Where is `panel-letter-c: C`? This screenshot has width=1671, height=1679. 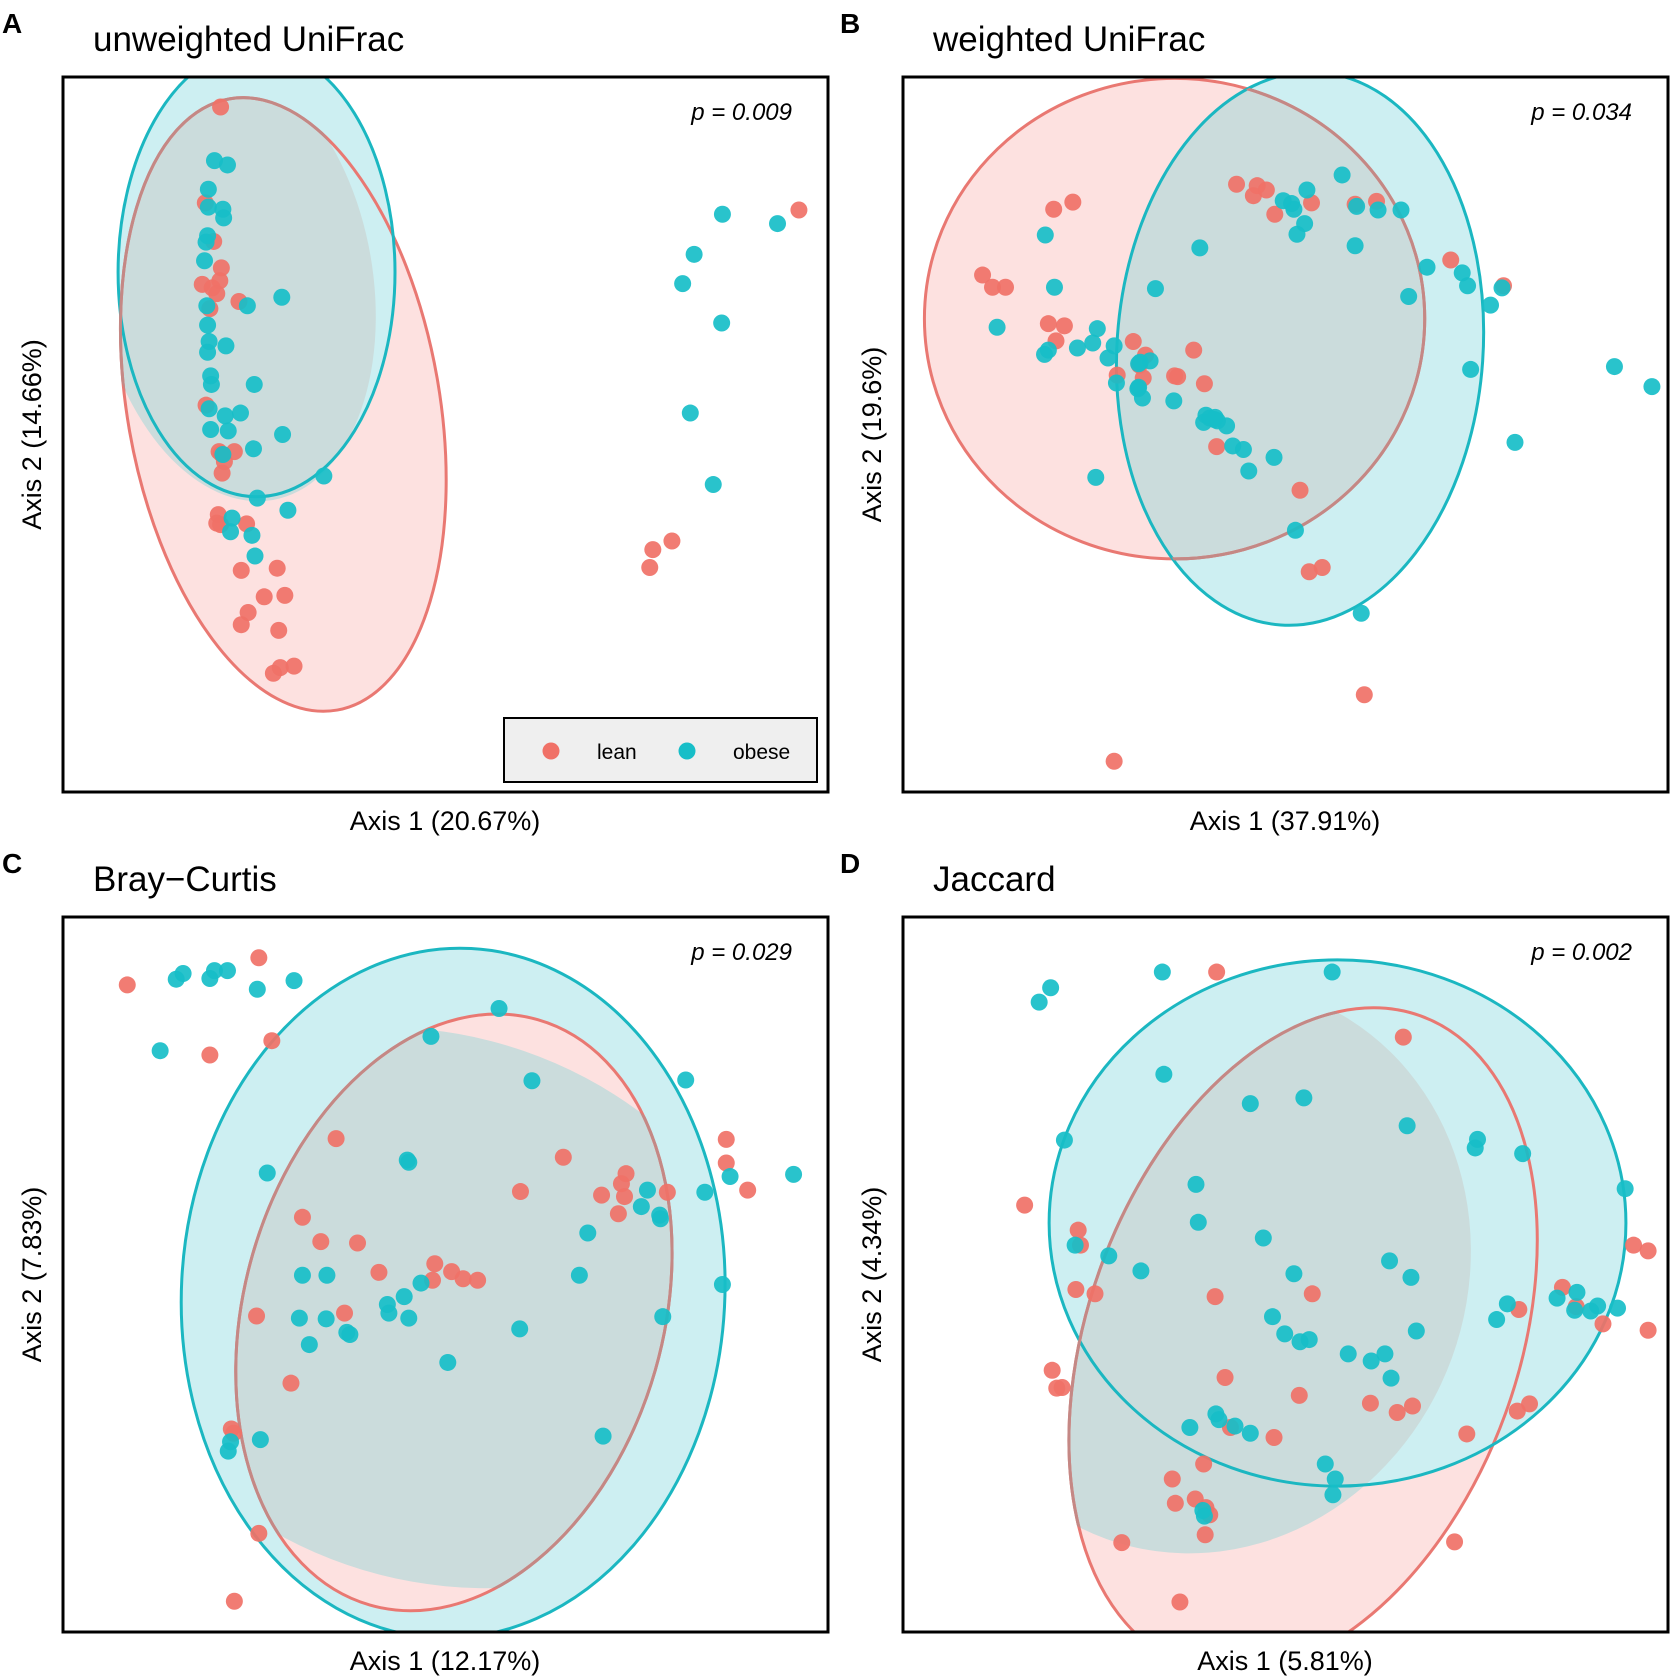
panel-letter-c: C is located at coordinates (12, 863).